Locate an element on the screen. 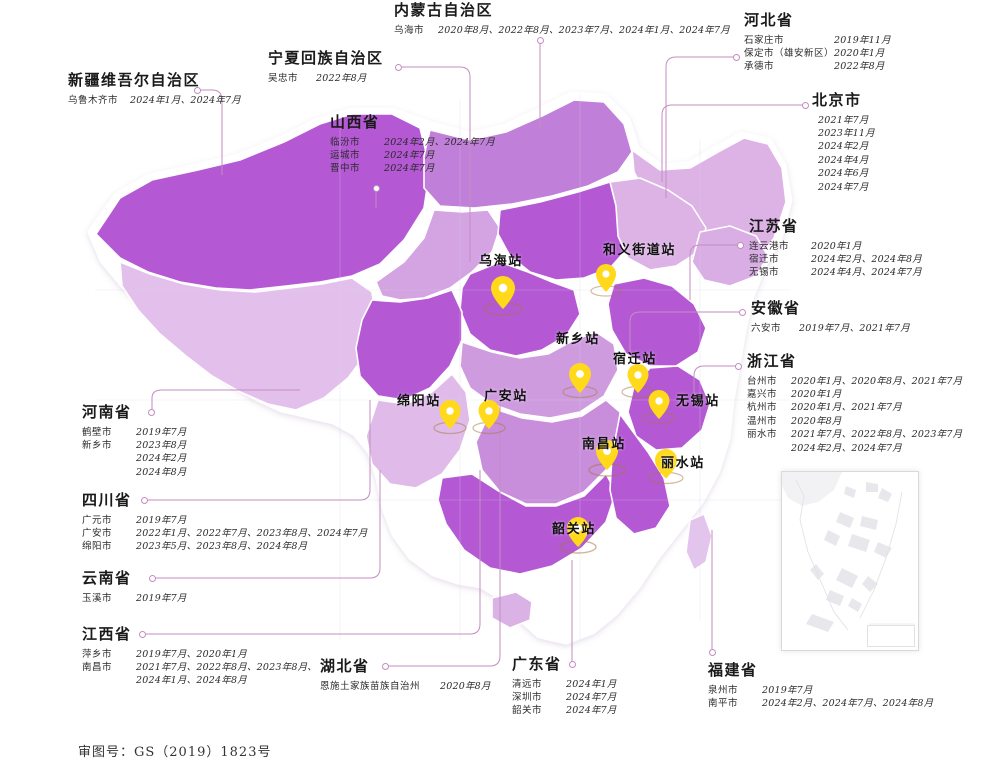 This screenshot has height=764, width=988. callout-dates: 2021年7月、2022年8月、2023年8月、 is located at coordinates (226, 667).